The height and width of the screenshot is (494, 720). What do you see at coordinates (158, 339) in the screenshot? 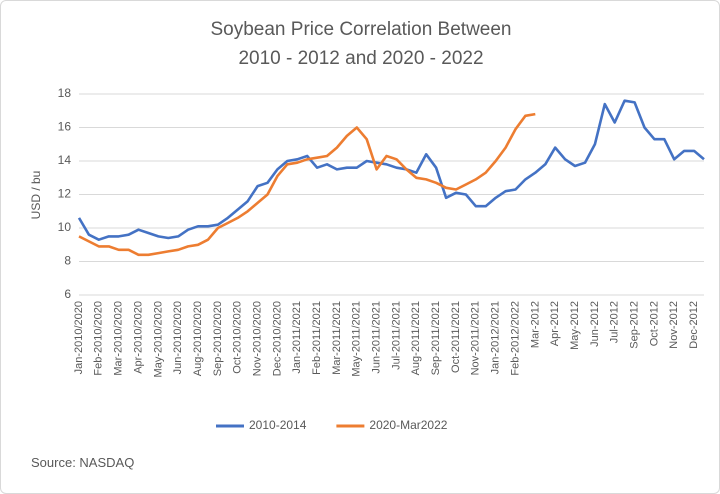
I see `x-tick-label: May-2010/2020` at bounding box center [158, 339].